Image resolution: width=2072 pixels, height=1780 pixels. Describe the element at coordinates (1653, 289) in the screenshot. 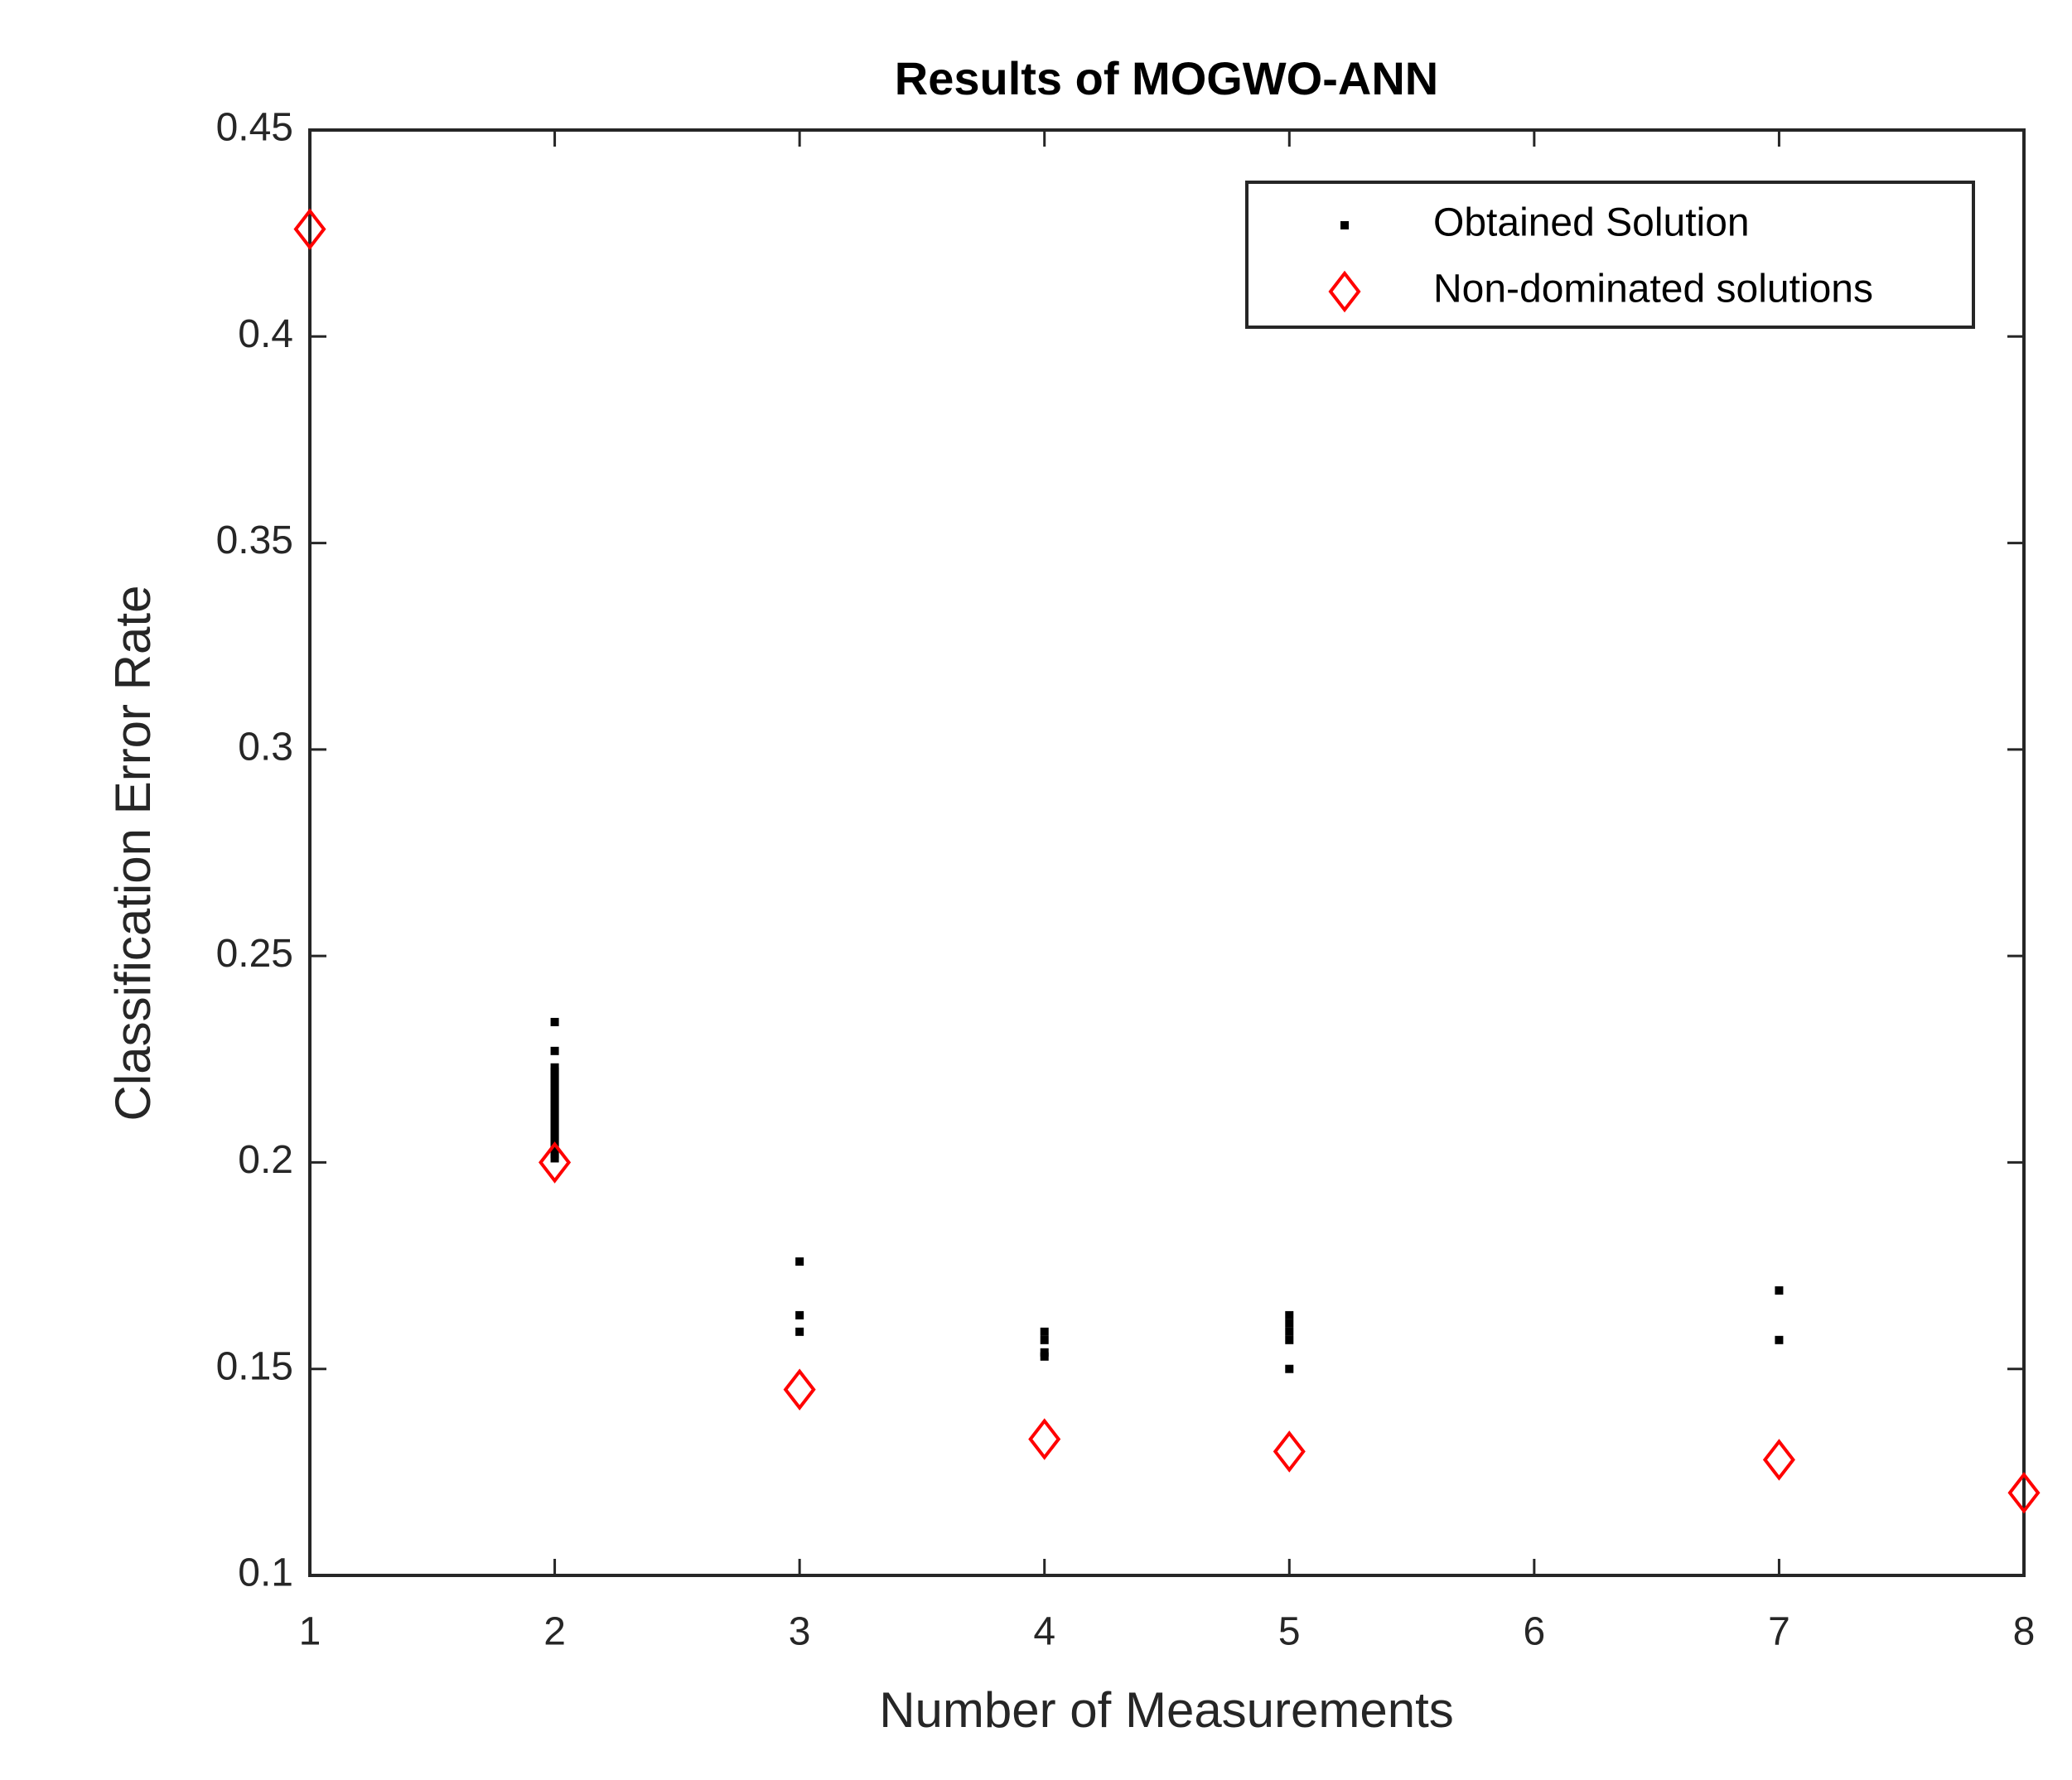

I see `legend-label: Non-dominated solutions` at that location.